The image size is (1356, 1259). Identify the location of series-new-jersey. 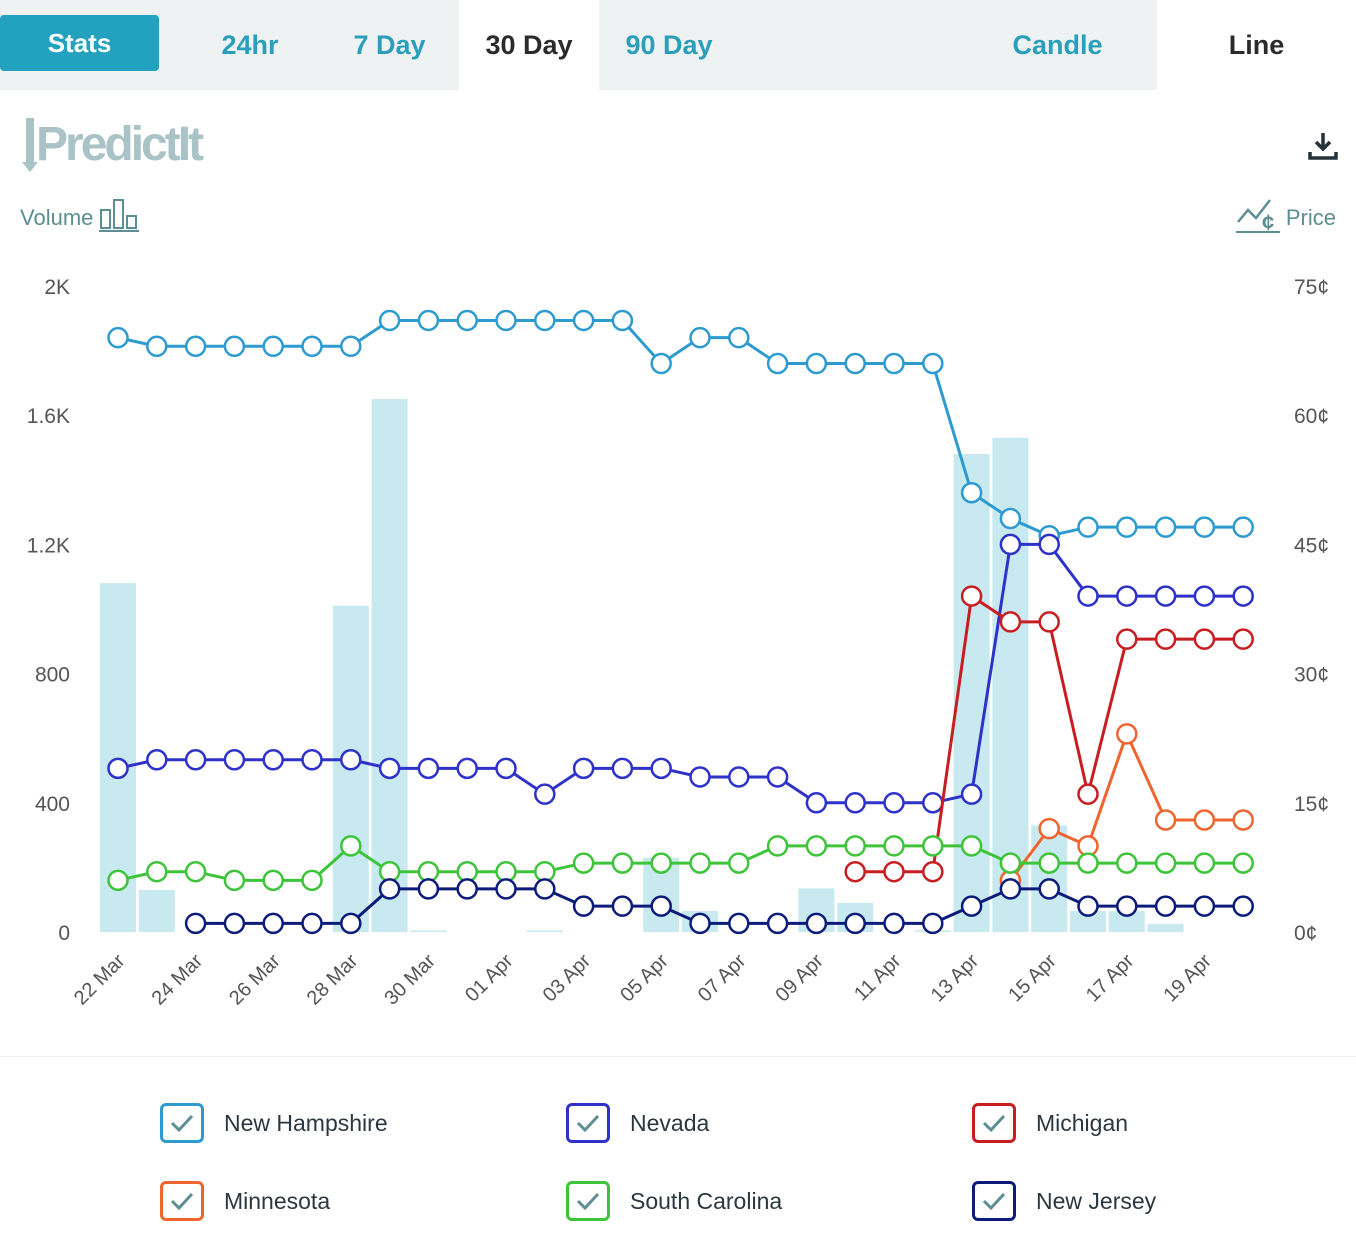
(719, 906).